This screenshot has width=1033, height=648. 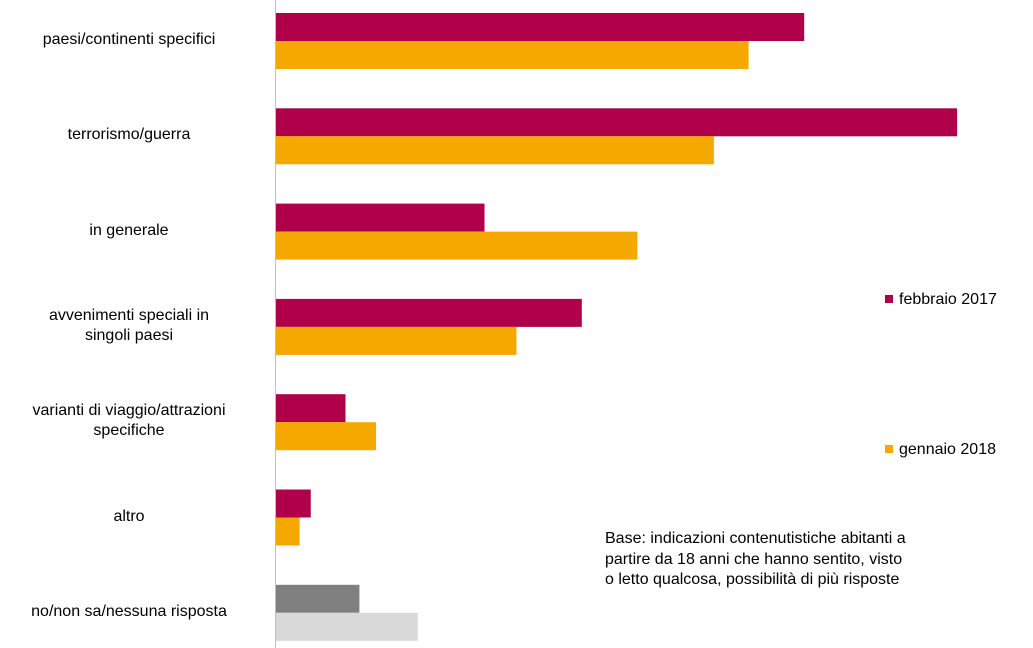 I want to click on category-label-0: paesi/continenti specifici, so click(x=129, y=40).